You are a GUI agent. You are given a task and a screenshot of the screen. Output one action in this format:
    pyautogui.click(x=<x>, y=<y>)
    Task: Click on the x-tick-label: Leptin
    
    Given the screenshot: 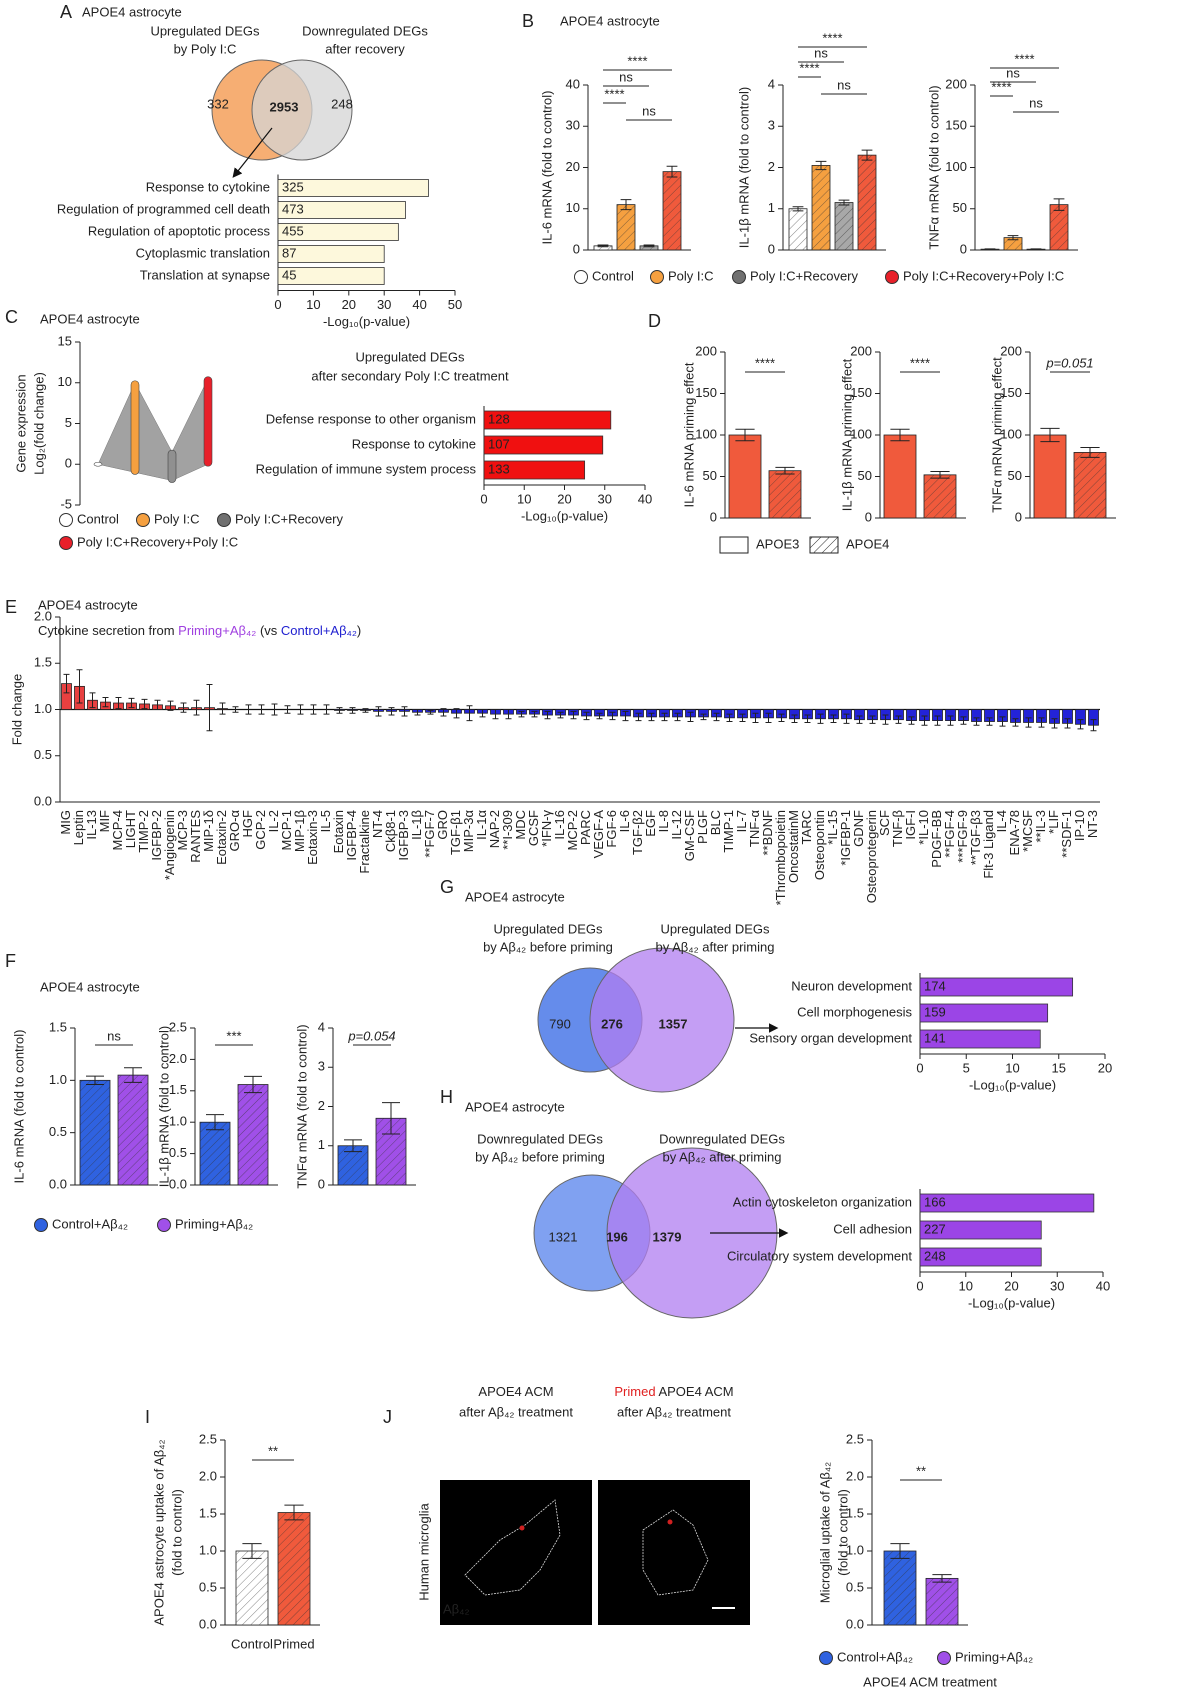 What is the action you would take?
    pyautogui.click(x=78, y=827)
    